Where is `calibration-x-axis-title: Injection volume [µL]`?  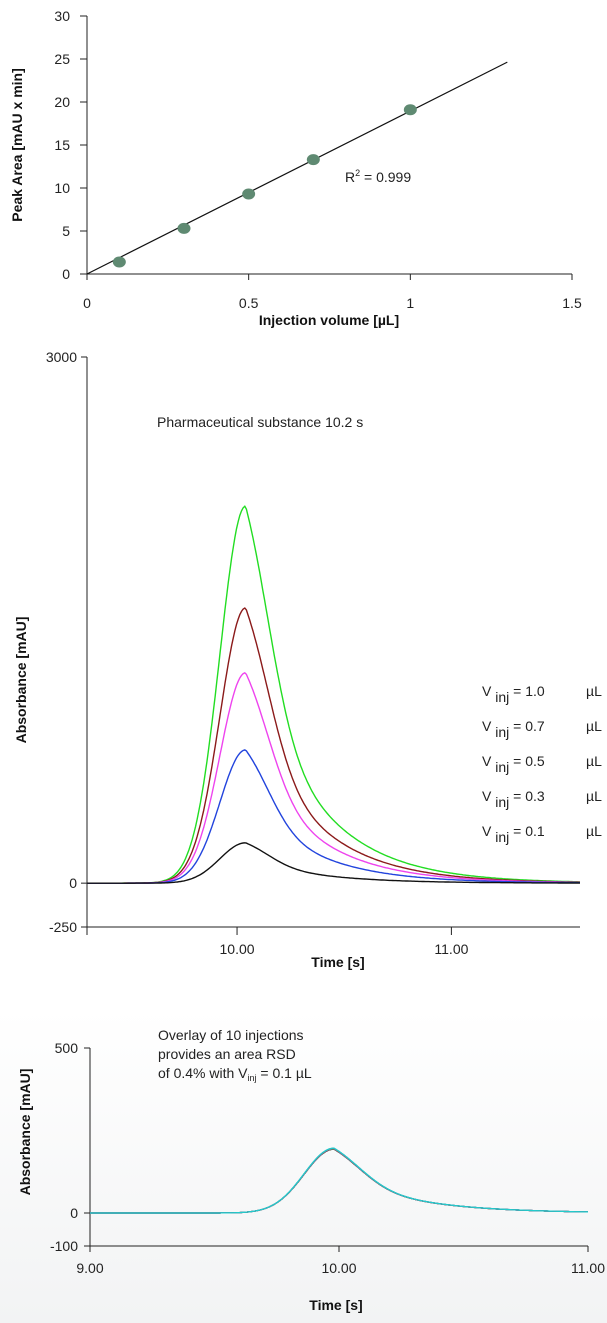 calibration-x-axis-title: Injection volume [µL] is located at coordinates (329, 320).